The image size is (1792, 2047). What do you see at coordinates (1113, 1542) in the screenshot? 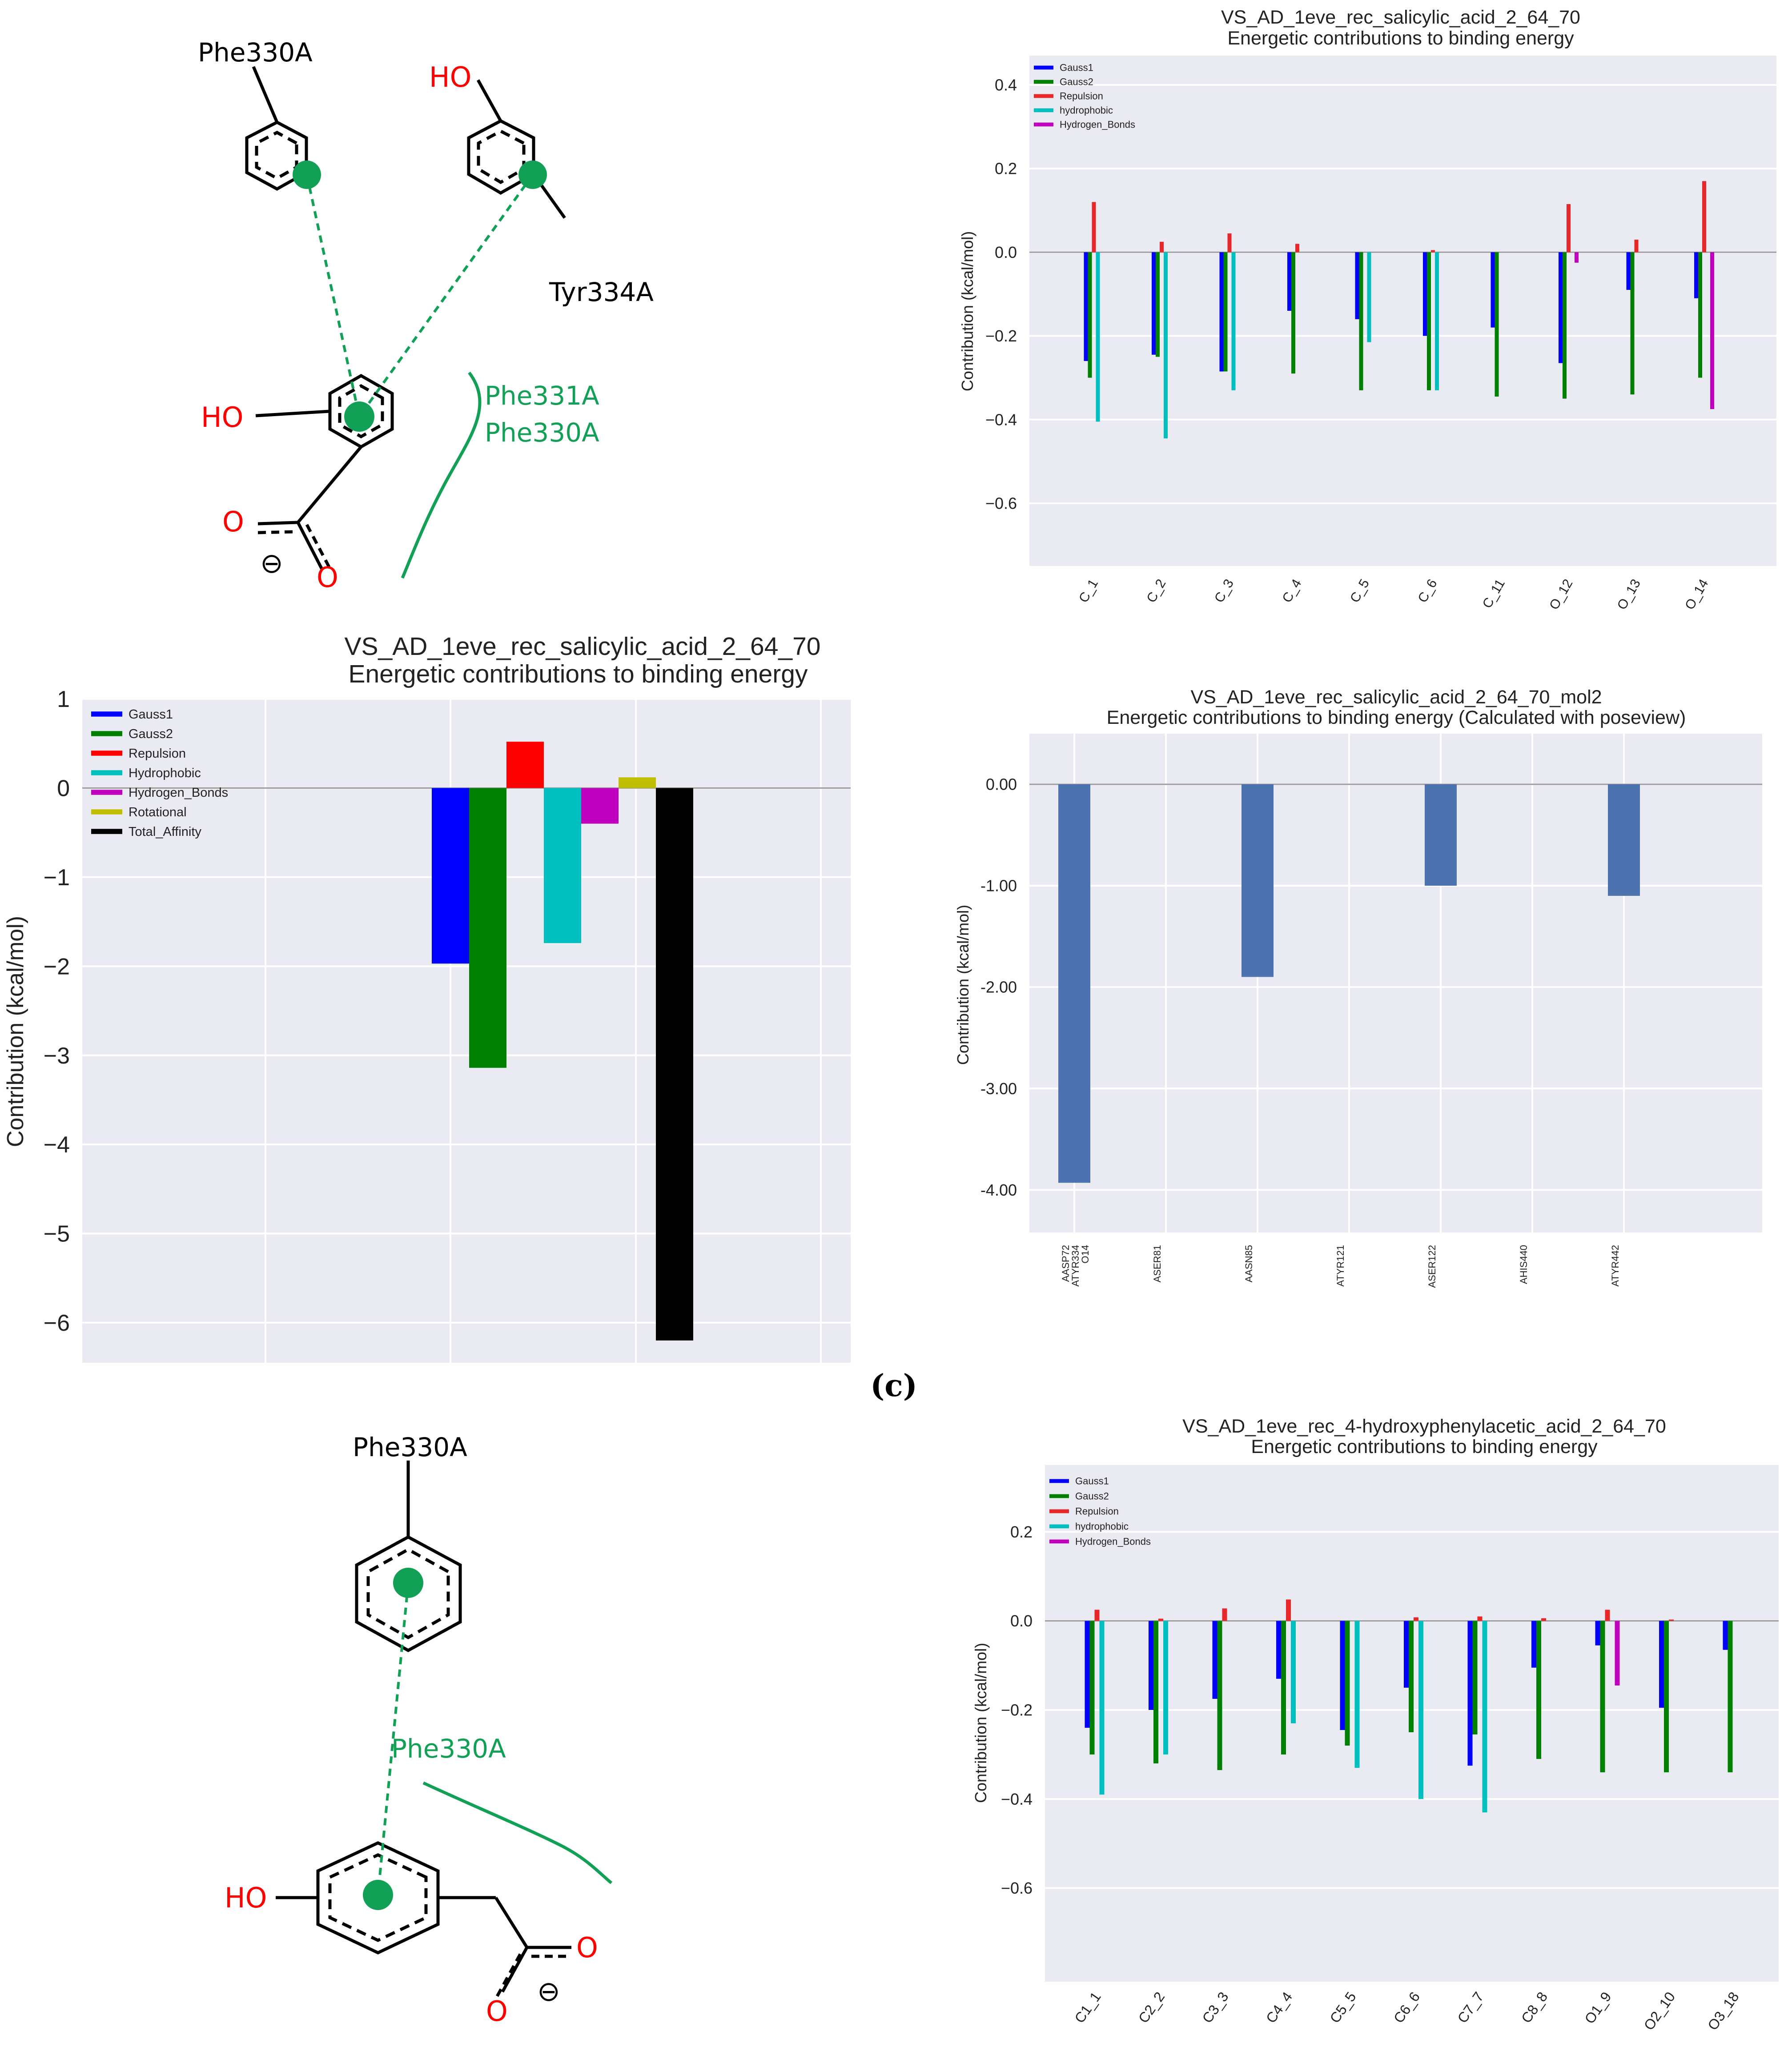
I see `chart-d-legend-label: Hydrogen_Bonds` at bounding box center [1113, 1542].